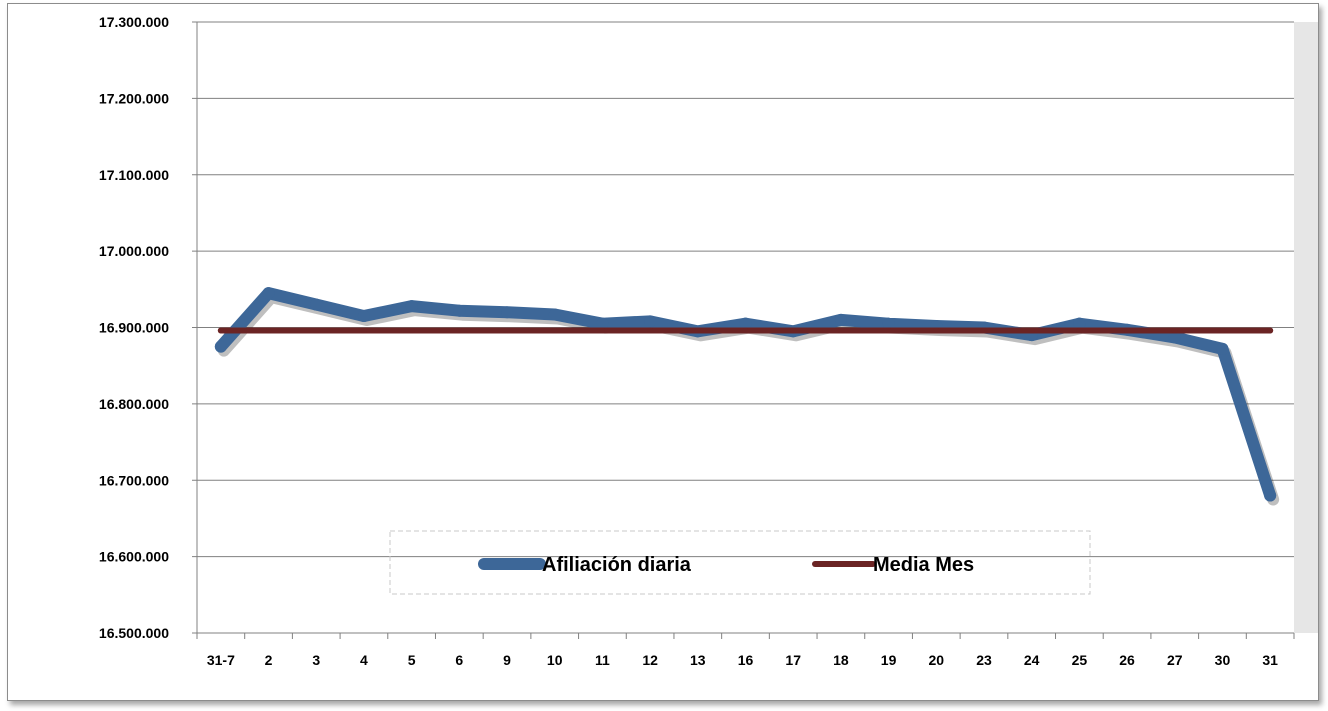 This screenshot has width=1328, height=711. What do you see at coordinates (134, 251) in the screenshot?
I see `y-tick-label: 17.000.000` at bounding box center [134, 251].